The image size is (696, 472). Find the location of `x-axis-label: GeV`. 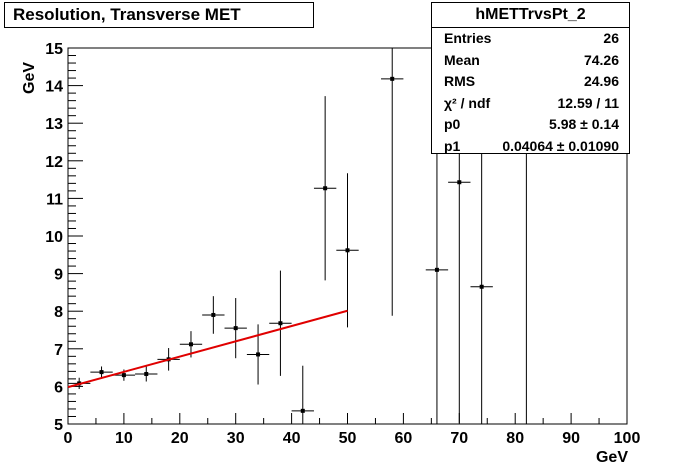

x-axis-label: GeV is located at coordinates (612, 457).